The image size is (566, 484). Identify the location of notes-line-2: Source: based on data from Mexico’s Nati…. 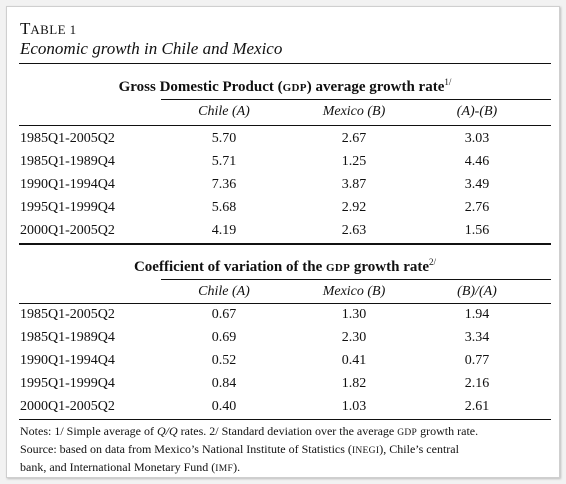
(239, 449).